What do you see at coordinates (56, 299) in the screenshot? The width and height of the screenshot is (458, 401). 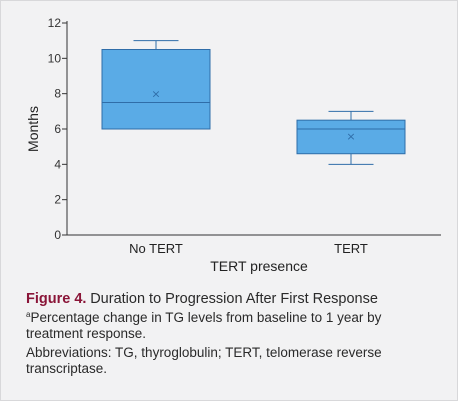 I see `figure-label: Figure 4.` at bounding box center [56, 299].